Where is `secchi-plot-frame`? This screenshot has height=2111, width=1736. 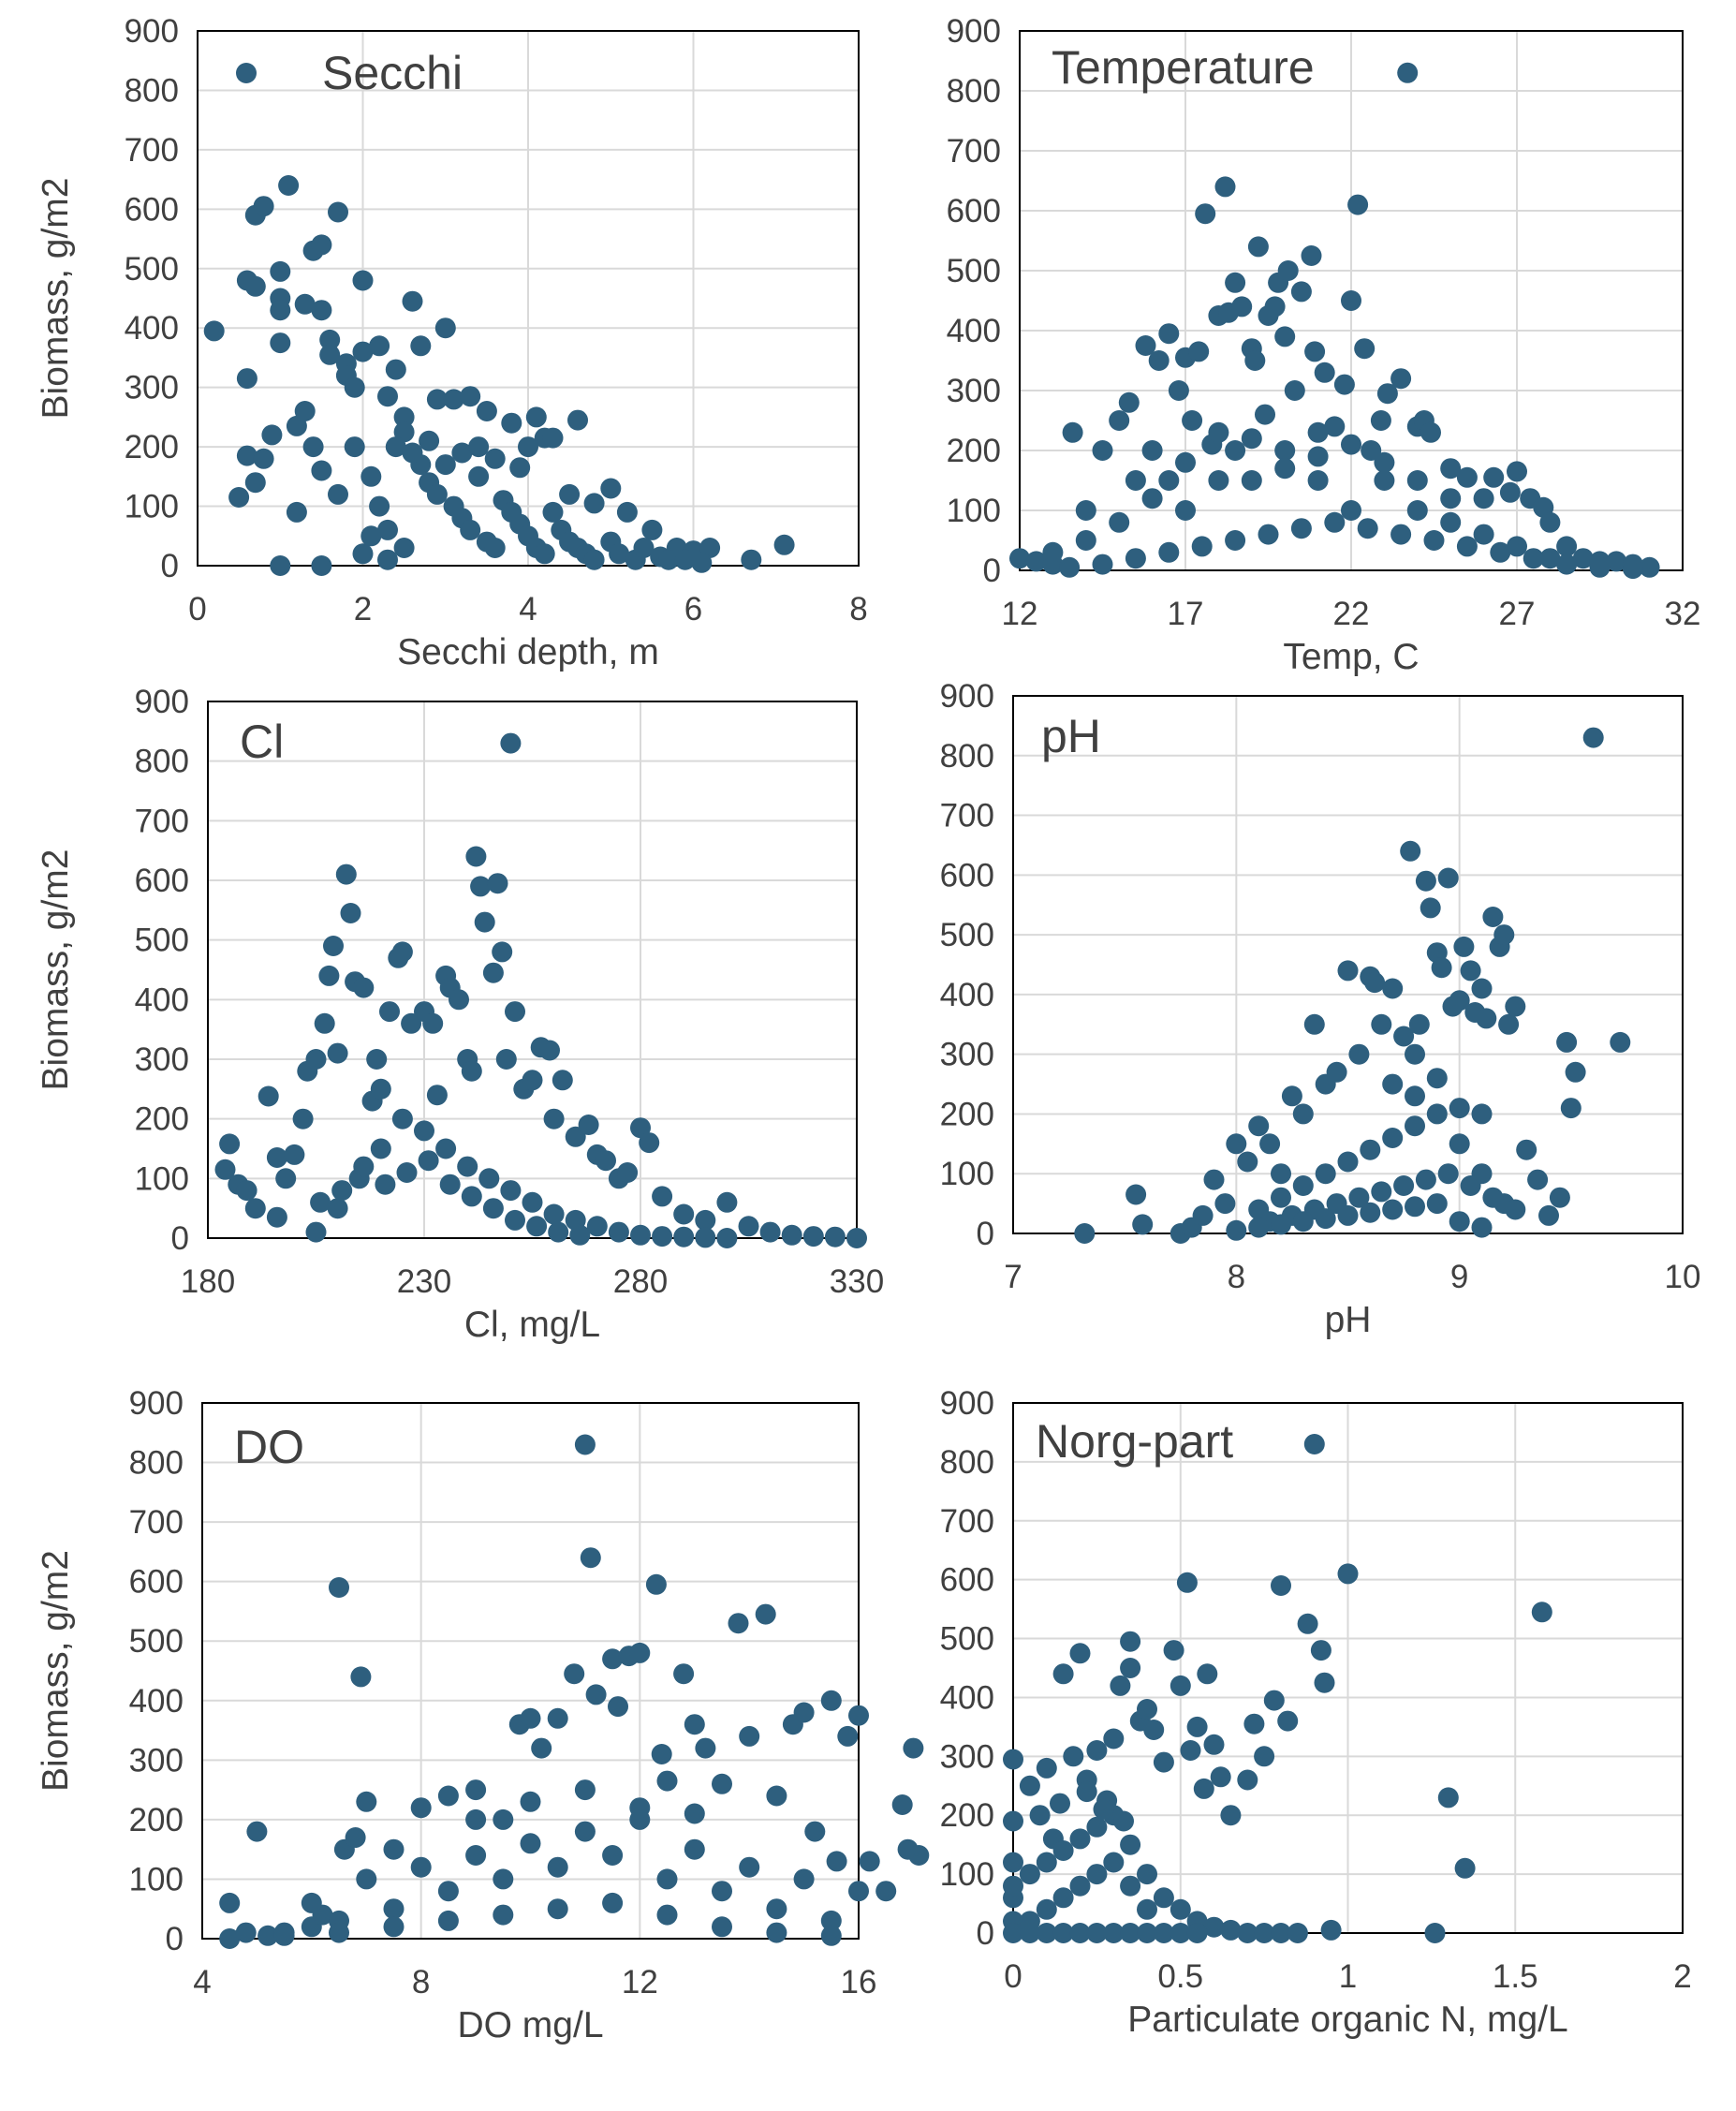 secchi-plot-frame is located at coordinates (529, 298).